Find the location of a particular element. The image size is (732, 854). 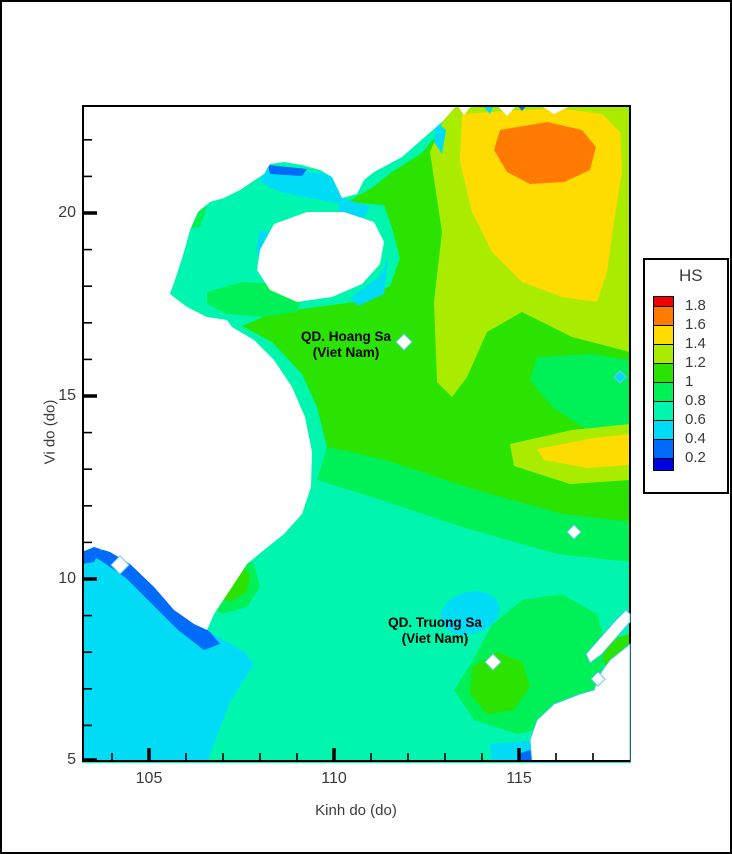

y-tick-label-10: 10 is located at coordinates (67, 578).